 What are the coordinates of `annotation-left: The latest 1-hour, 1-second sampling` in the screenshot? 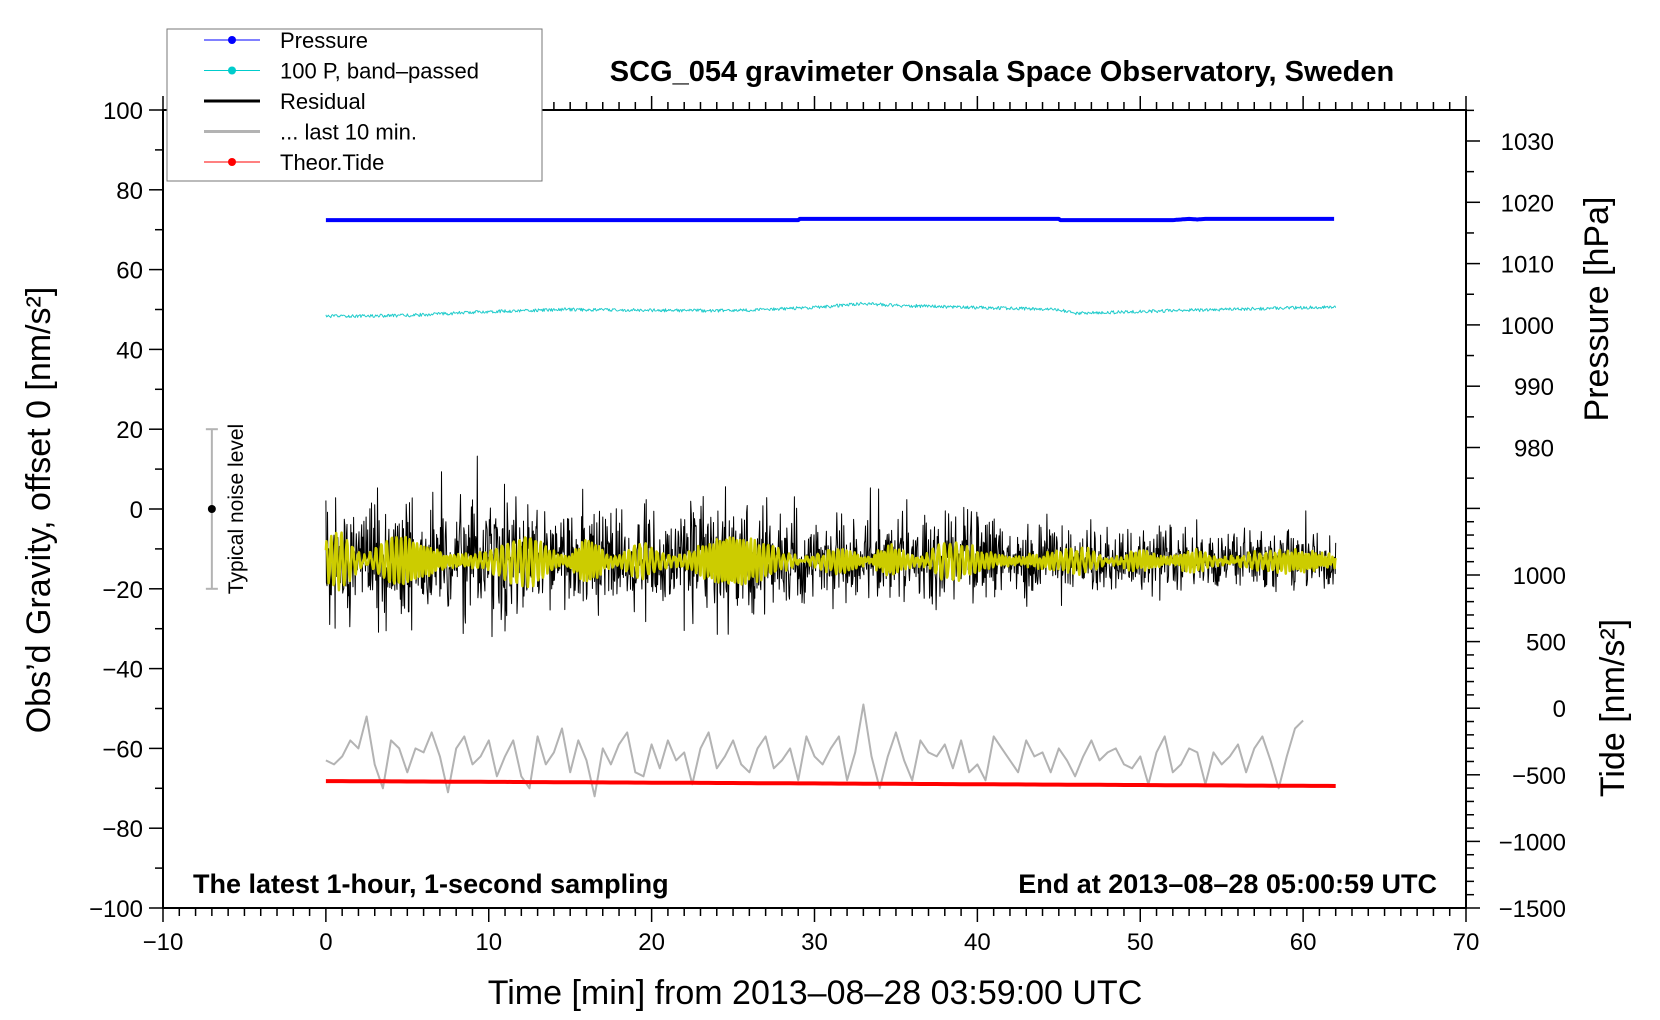 It's located at (431, 884).